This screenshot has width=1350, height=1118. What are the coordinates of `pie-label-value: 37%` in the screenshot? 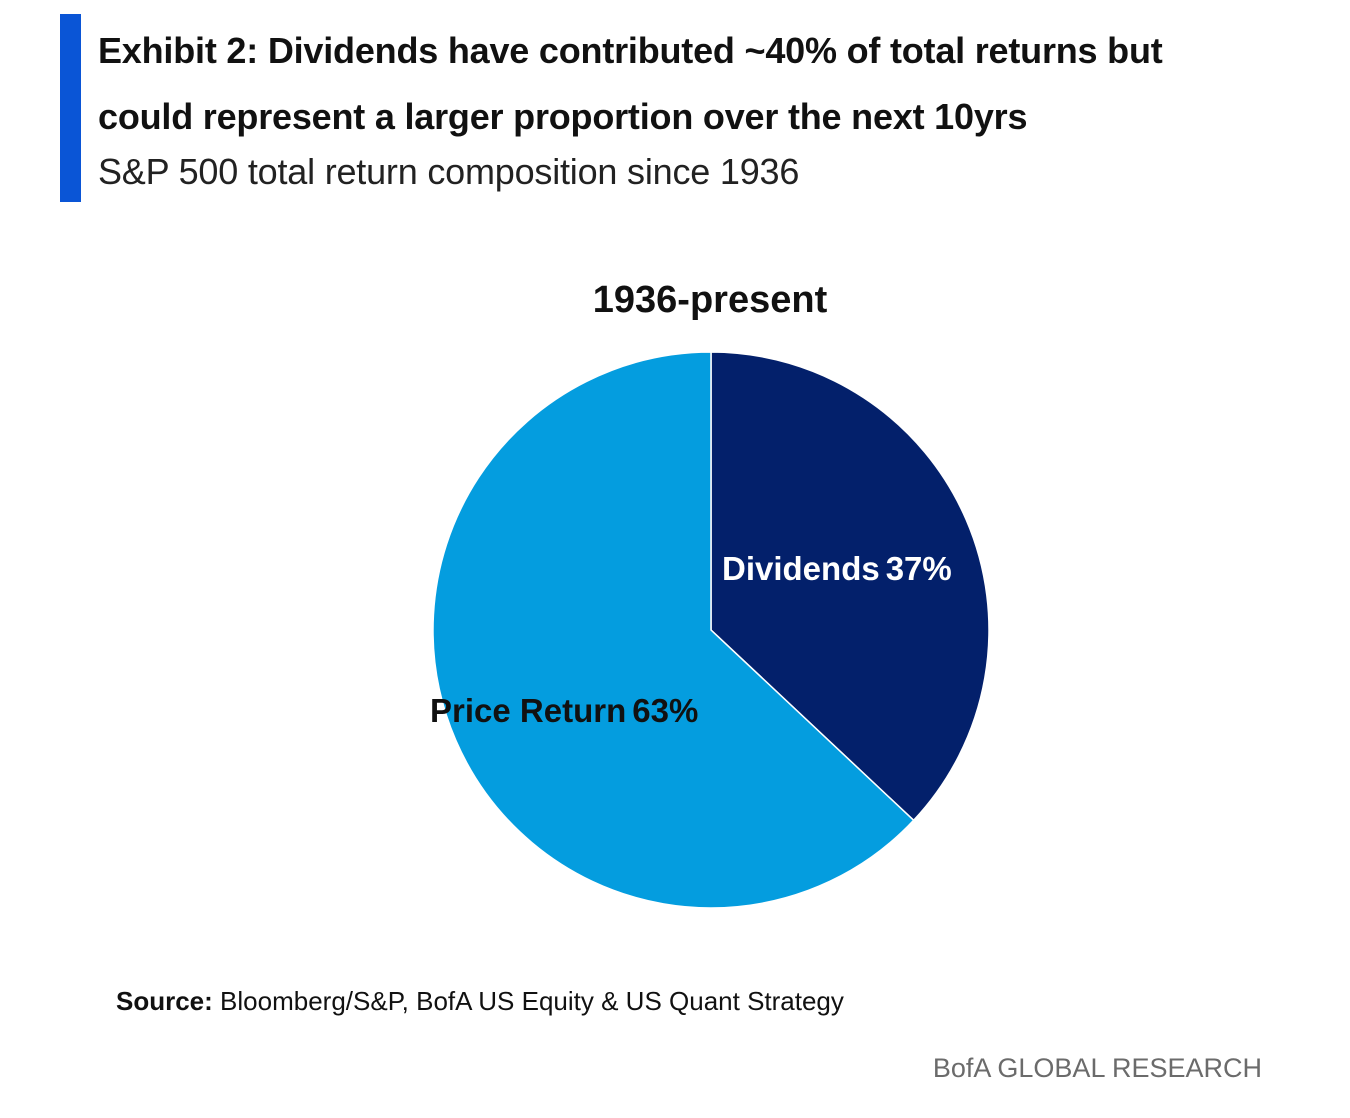 It's located at (919, 568).